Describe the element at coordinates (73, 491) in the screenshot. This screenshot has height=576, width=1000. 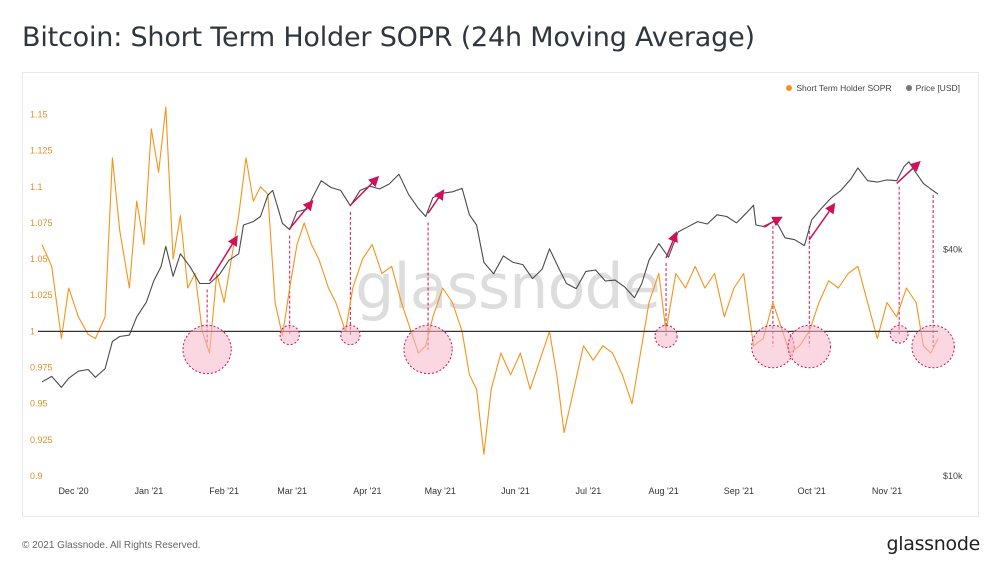
I see `x-tick-label: Dec '20` at that location.